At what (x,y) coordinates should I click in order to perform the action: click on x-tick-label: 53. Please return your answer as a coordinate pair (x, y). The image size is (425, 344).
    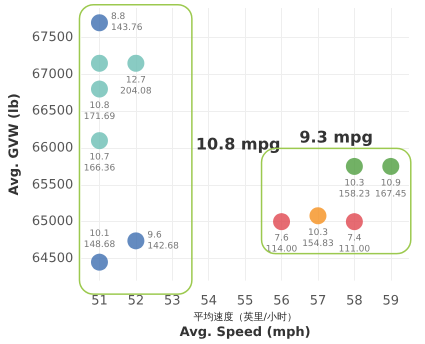
    Looking at the image, I should click on (172, 301).